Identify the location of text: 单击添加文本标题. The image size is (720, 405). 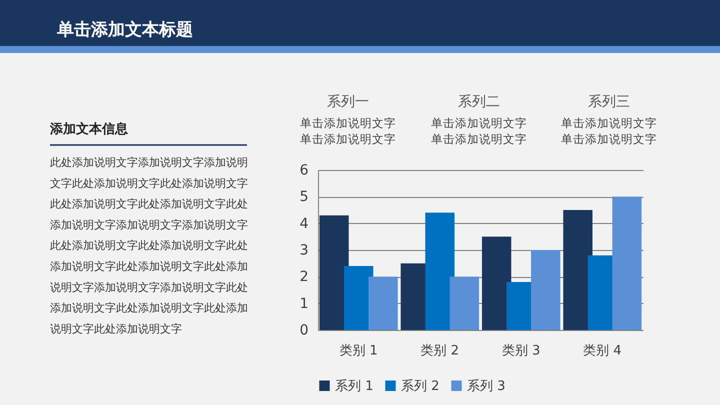
(124, 30).